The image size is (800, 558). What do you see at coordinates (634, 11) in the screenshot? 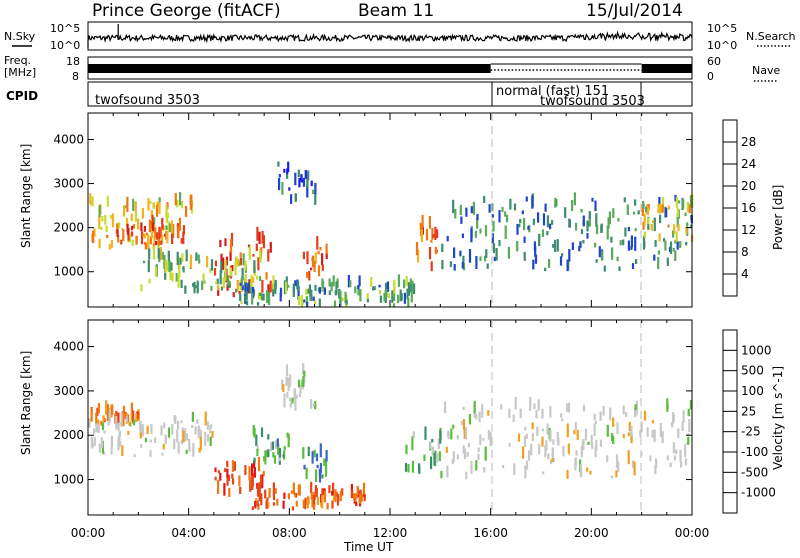
I see `date-label: 15/Jul/2014` at bounding box center [634, 11].